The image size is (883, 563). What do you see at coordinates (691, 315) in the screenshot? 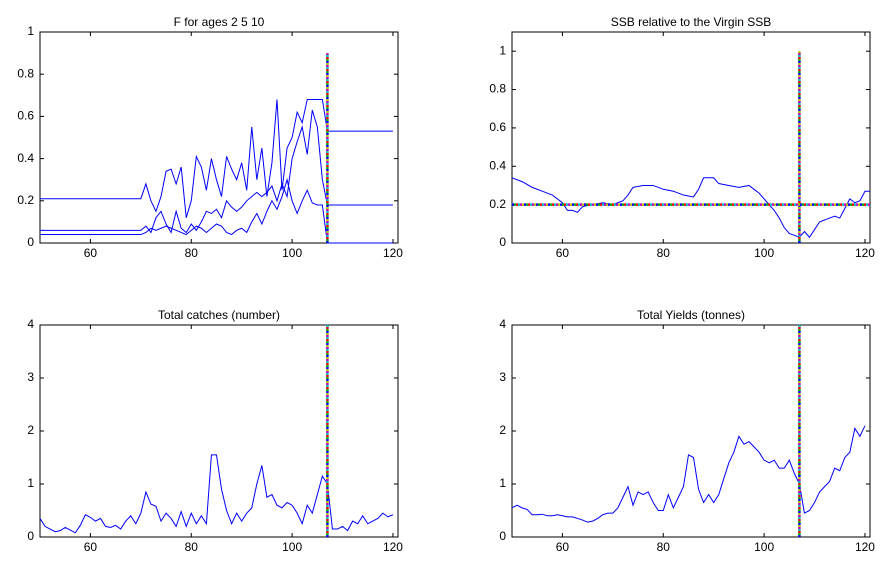
I see `chart-title: Total Yields (tonnes)` at bounding box center [691, 315].